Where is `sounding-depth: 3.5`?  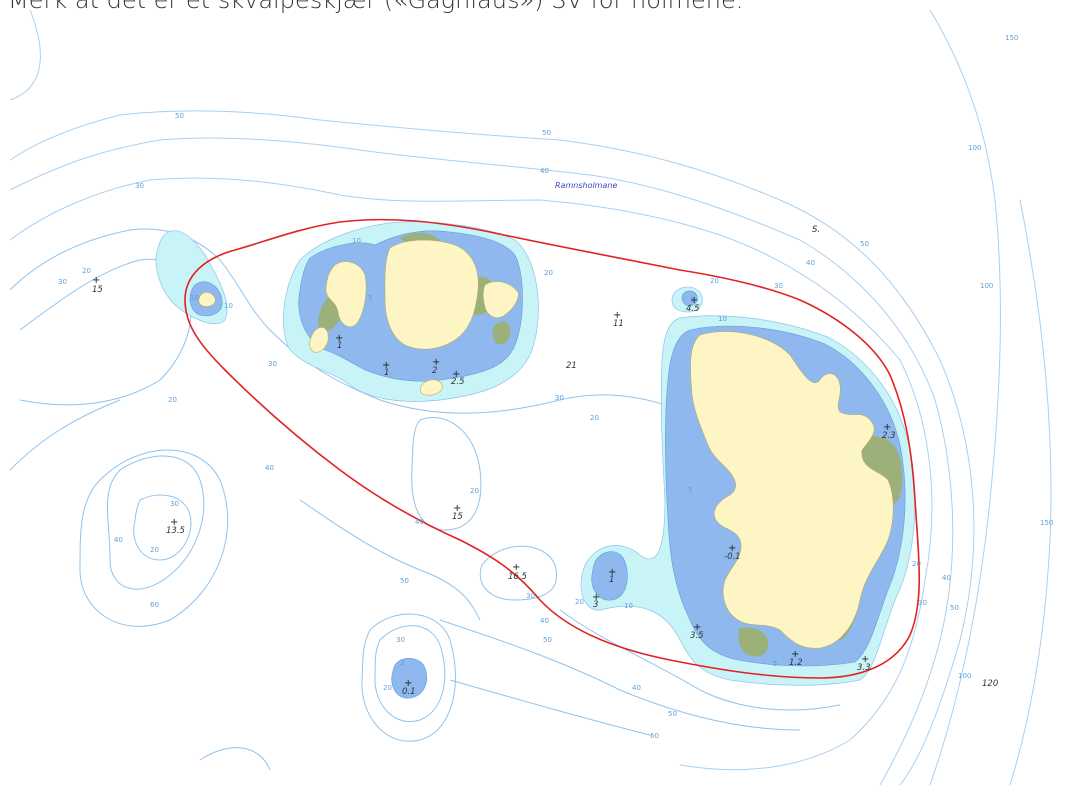
sounding-depth: 3.5 is located at coordinates (697, 636).